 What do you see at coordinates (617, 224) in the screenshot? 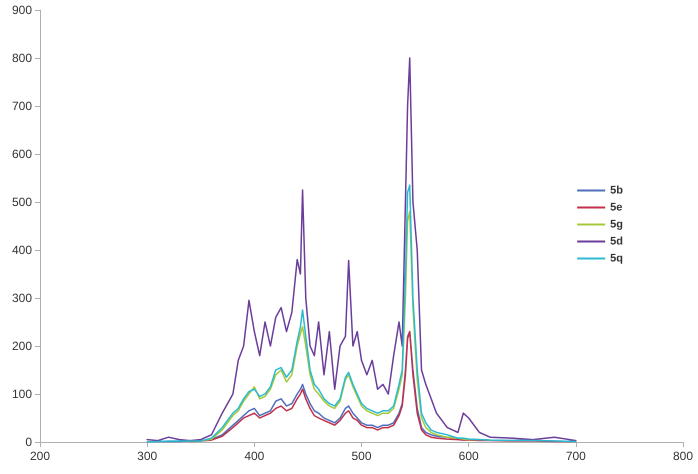
I see `legend-label: 5g` at bounding box center [617, 224].